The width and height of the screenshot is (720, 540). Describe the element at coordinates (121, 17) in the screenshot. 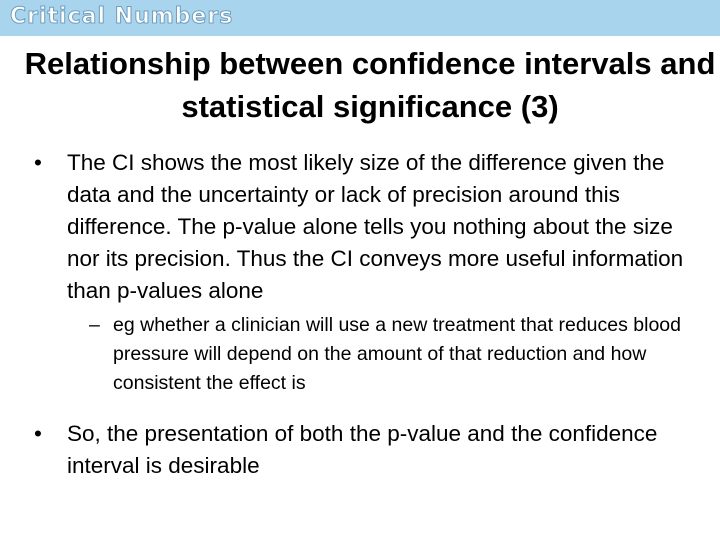

I see `brand: Critical Numbers` at that location.